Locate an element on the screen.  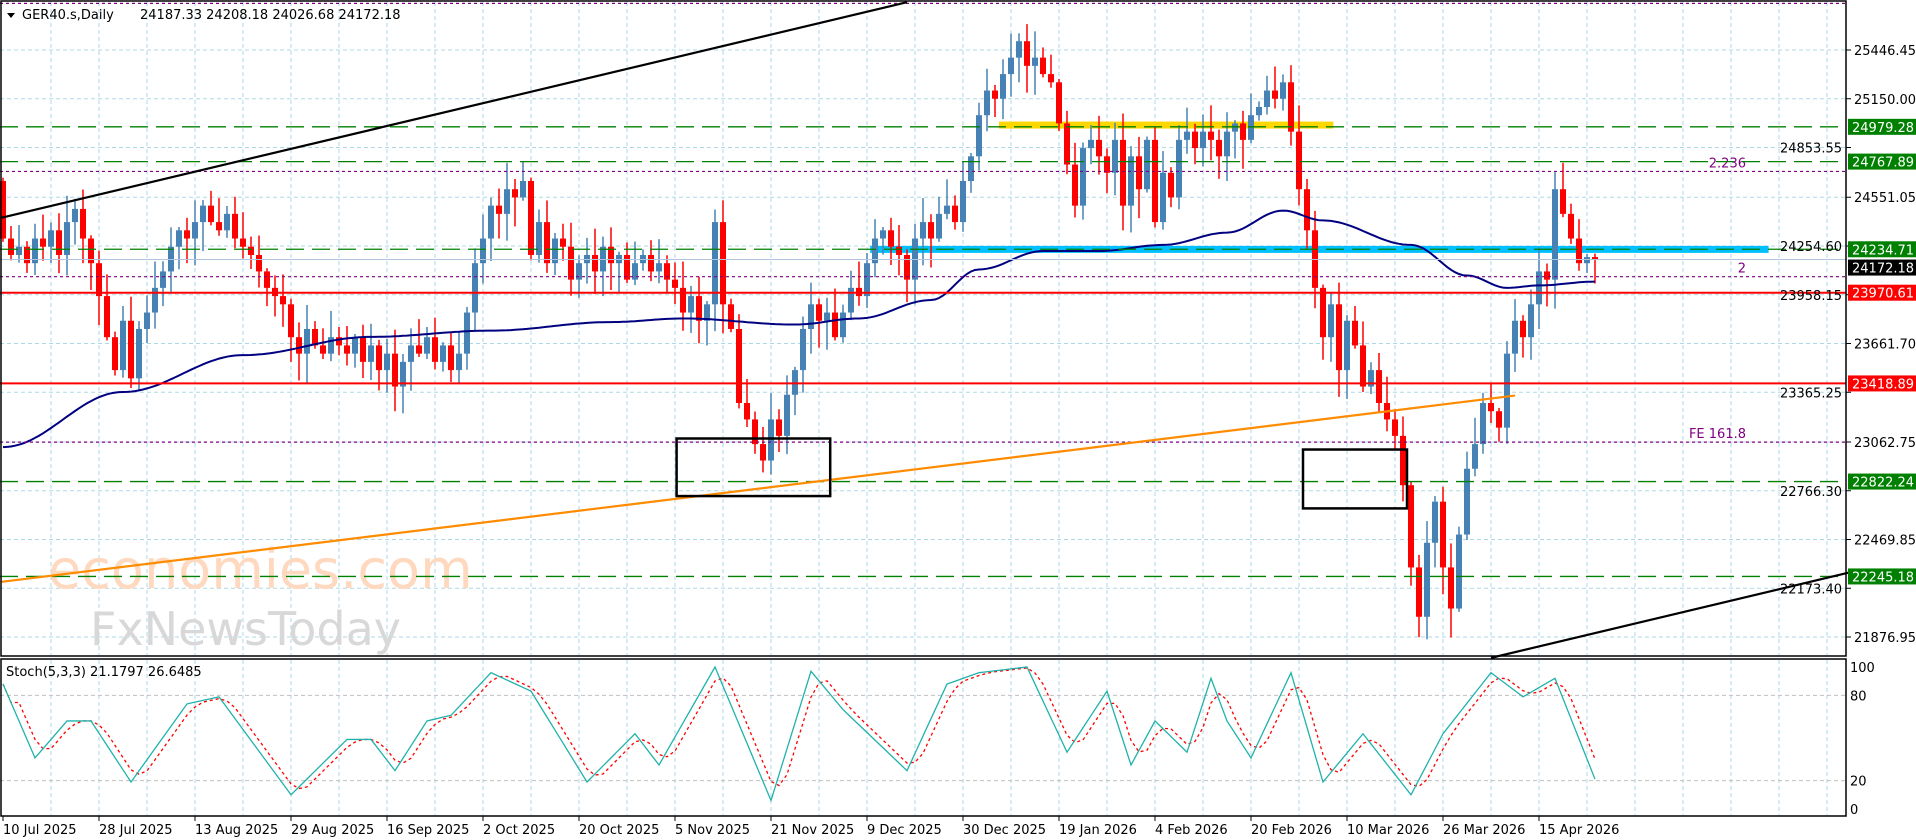
date-tick-label: 26 Mar 2026 is located at coordinates (1484, 830).